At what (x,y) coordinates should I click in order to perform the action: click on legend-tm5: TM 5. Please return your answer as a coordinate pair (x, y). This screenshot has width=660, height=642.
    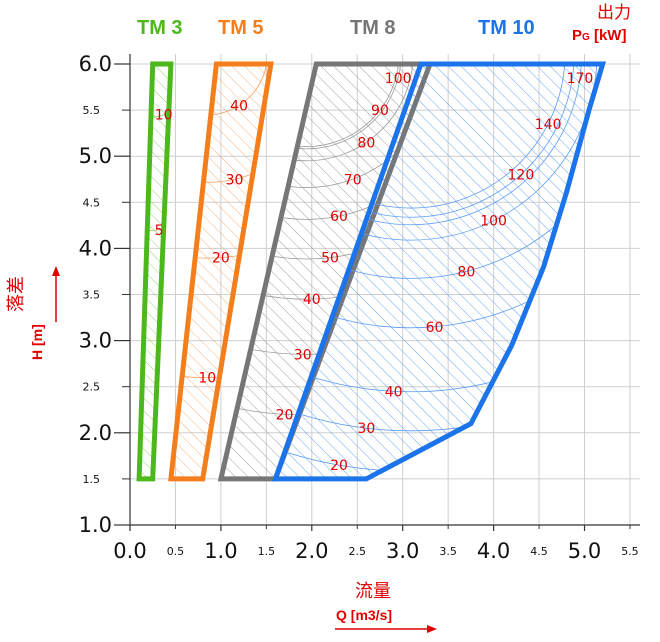
    Looking at the image, I should click on (241, 28).